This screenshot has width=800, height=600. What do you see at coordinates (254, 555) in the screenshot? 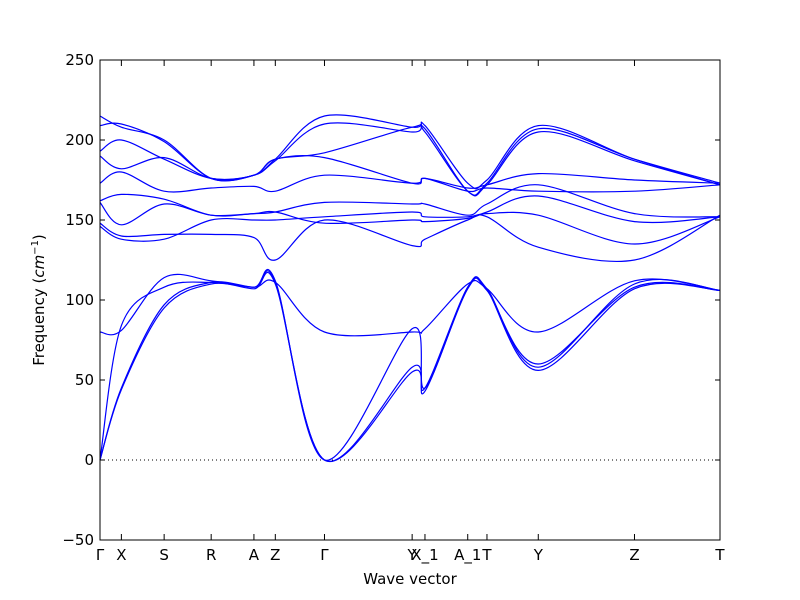
I see `x-tick-label: A` at bounding box center [254, 555].